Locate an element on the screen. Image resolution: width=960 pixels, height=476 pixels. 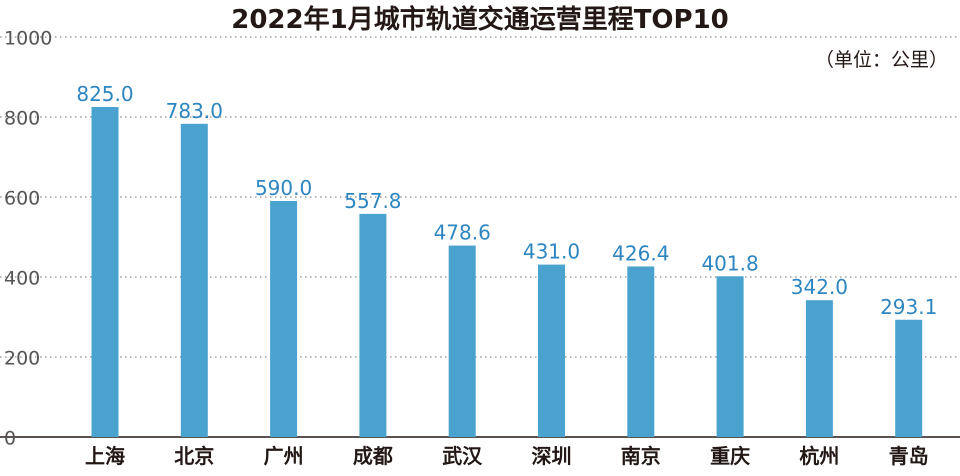
category-label: 广州 is located at coordinates (284, 456).